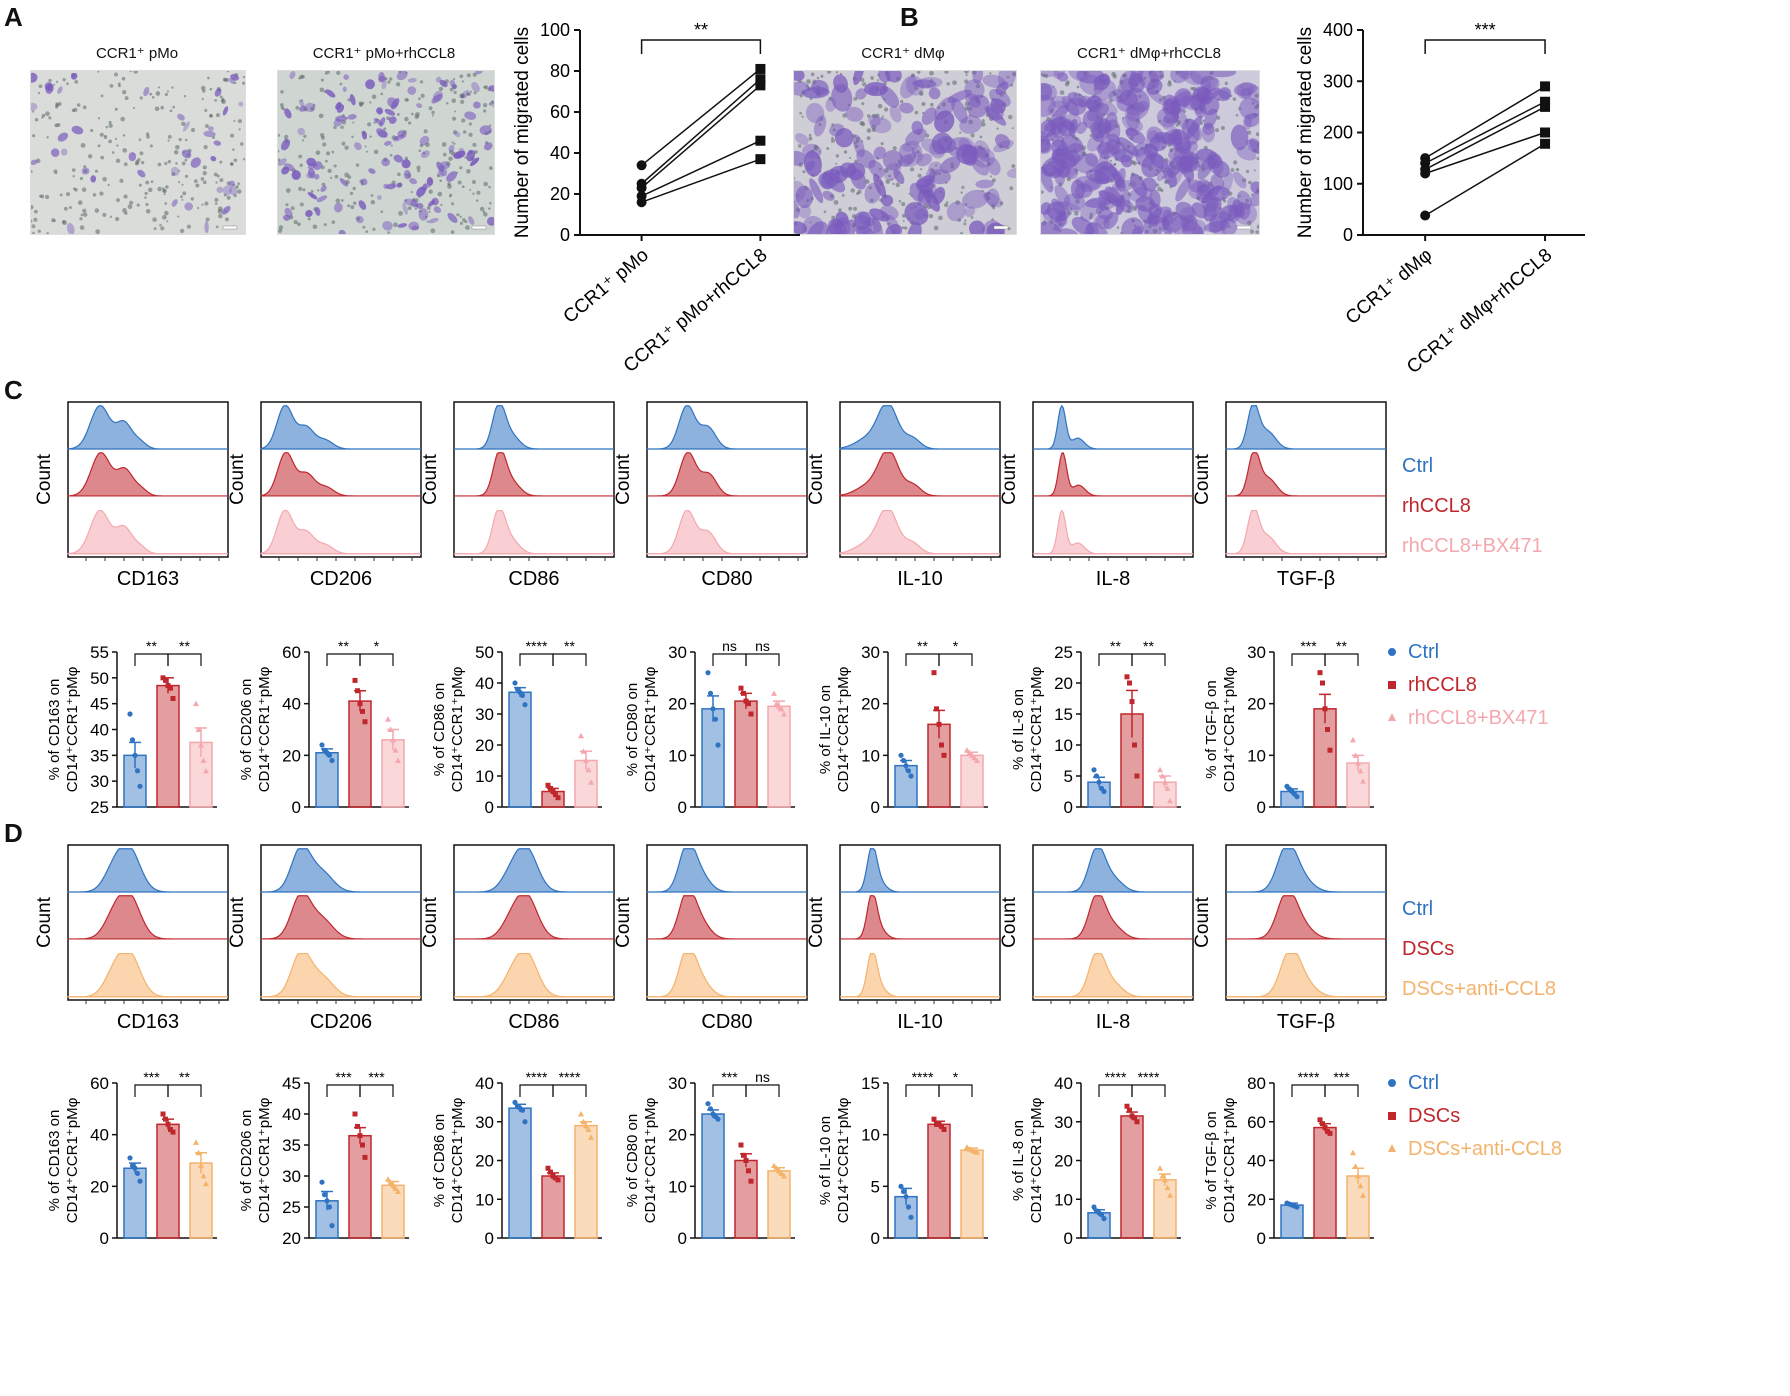  I want to click on bar-y-label-line1: % of CD80 on, so click(632, 729).